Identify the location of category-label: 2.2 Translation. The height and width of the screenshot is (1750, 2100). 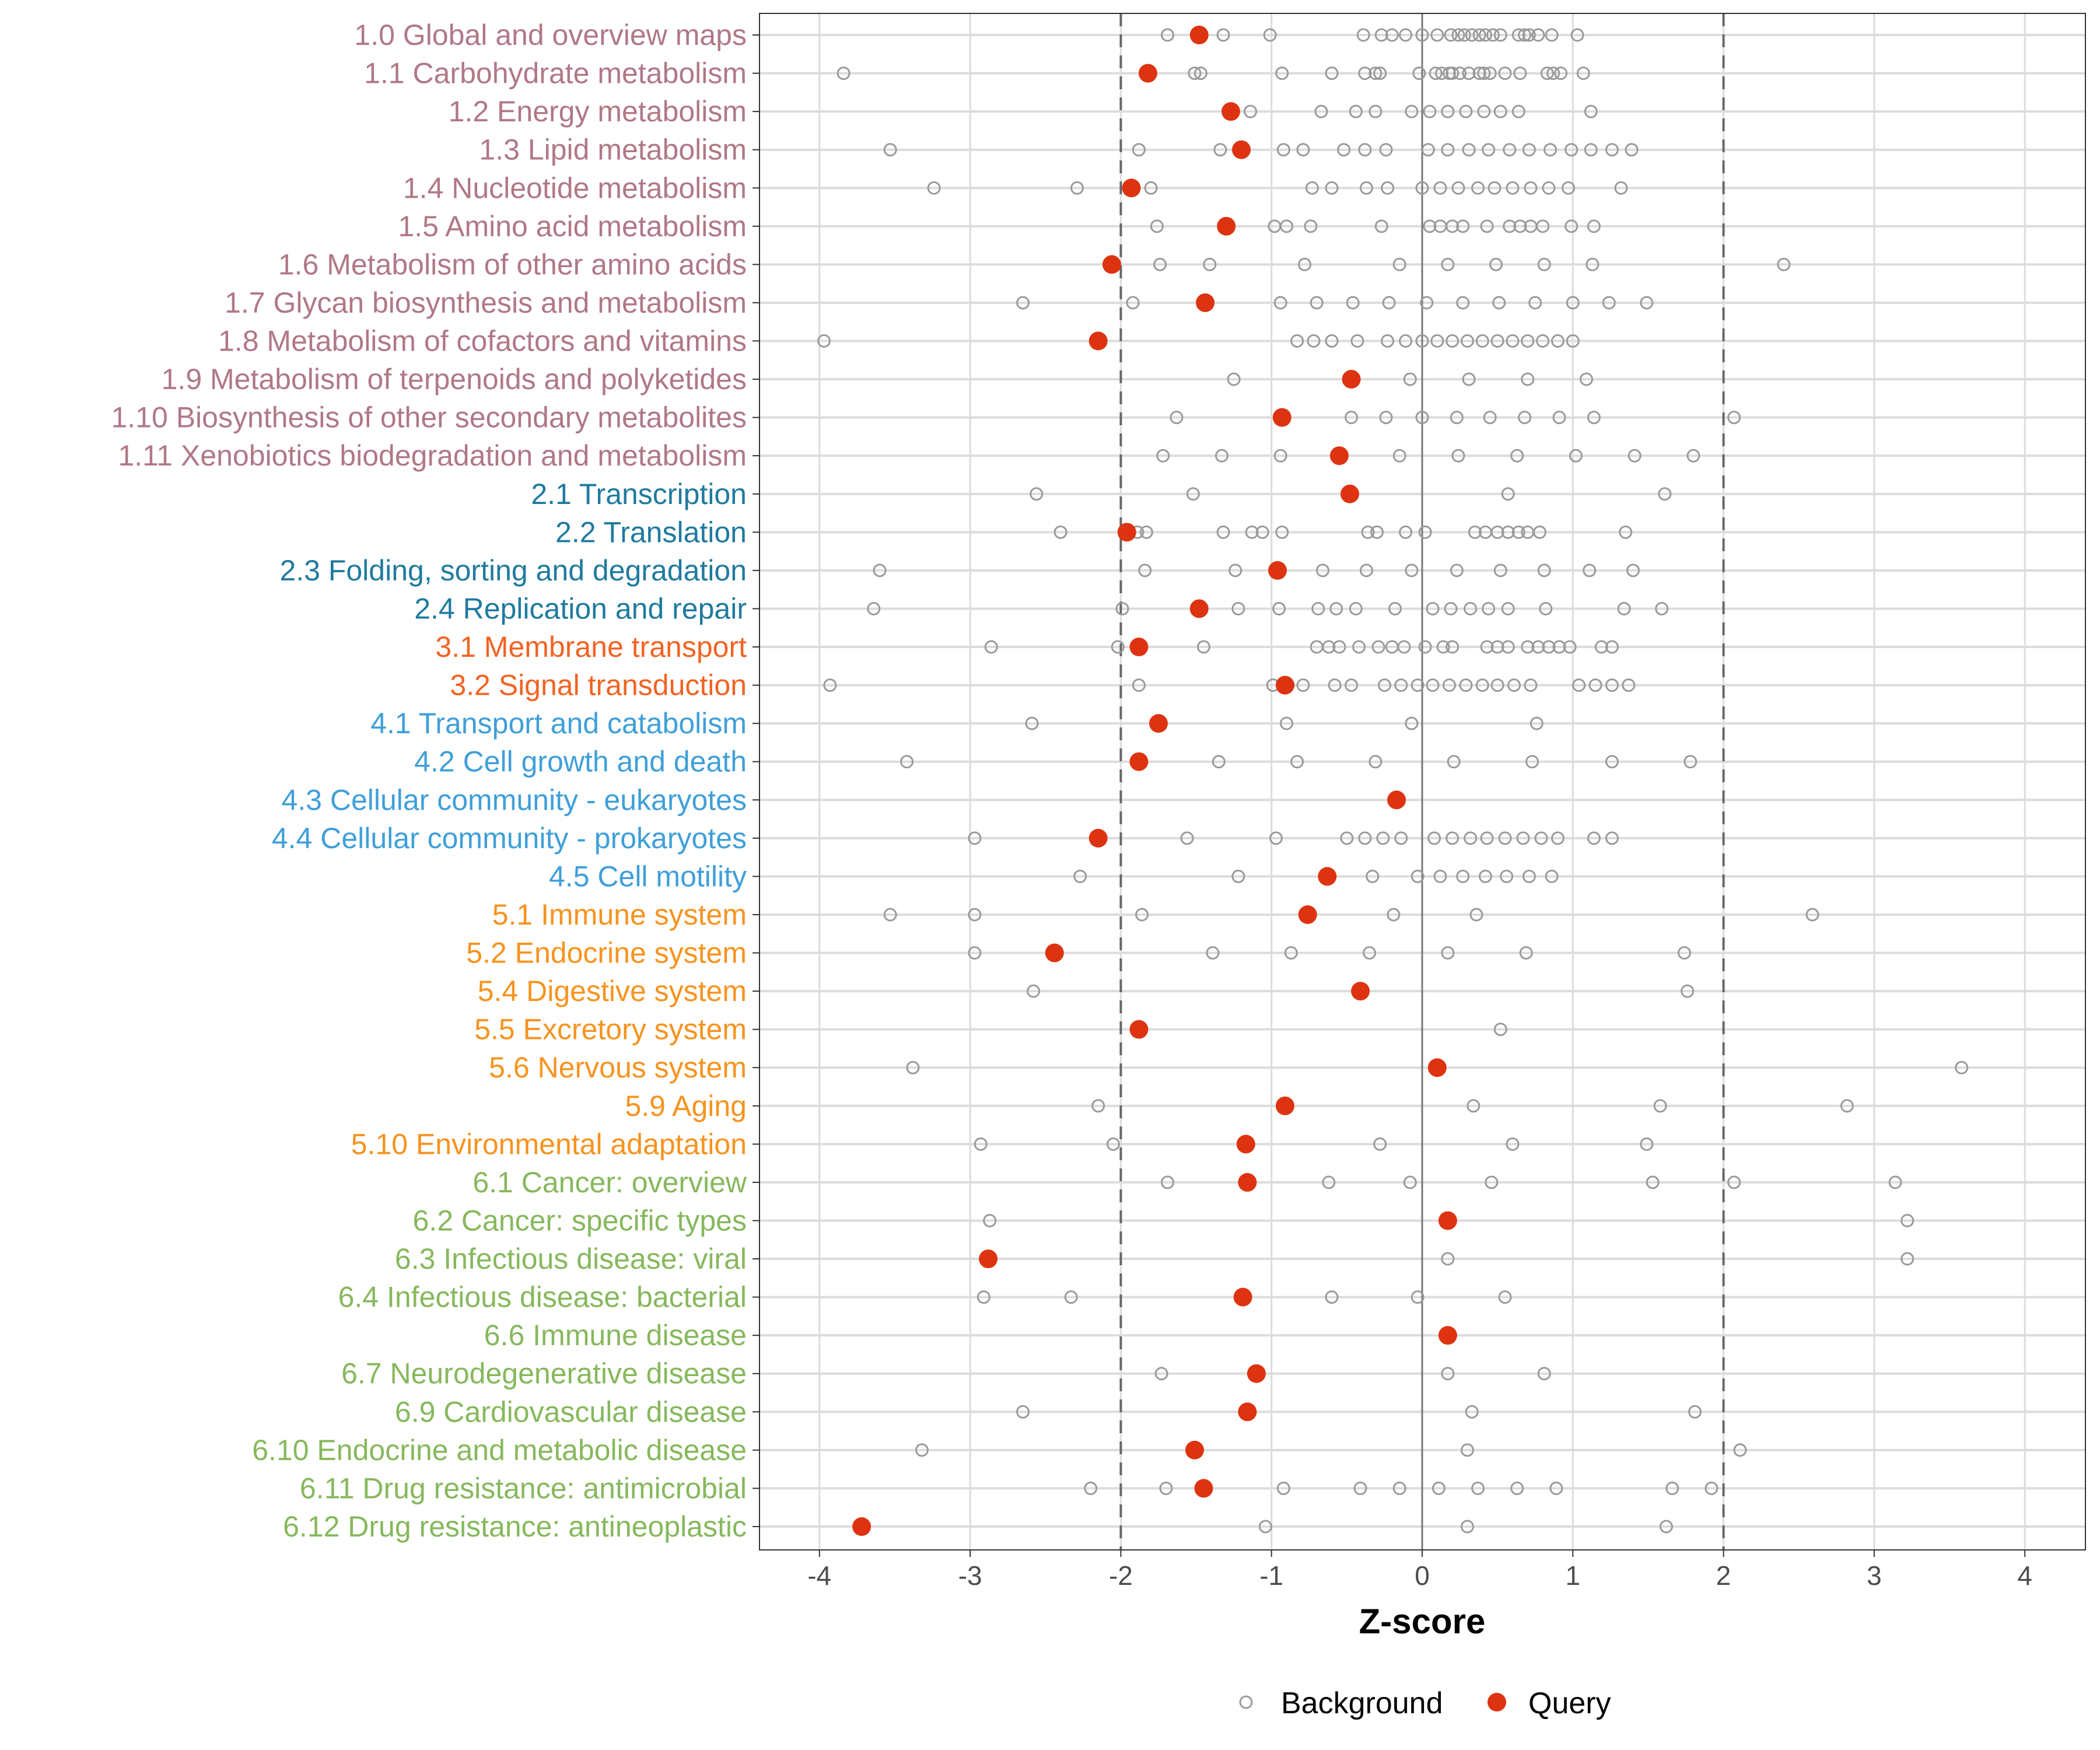
(651, 532).